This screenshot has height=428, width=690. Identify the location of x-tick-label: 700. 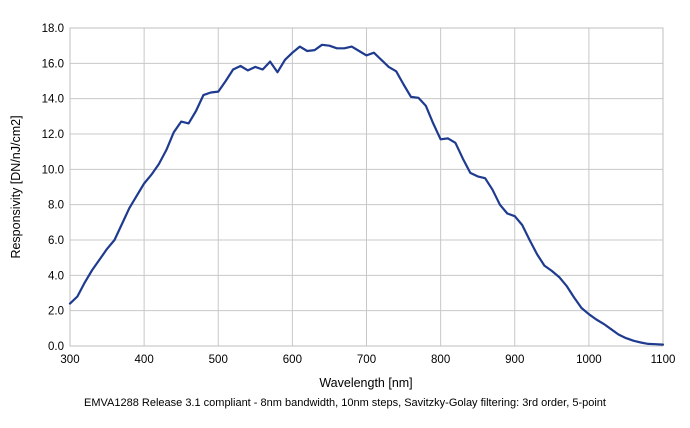
(366, 360).